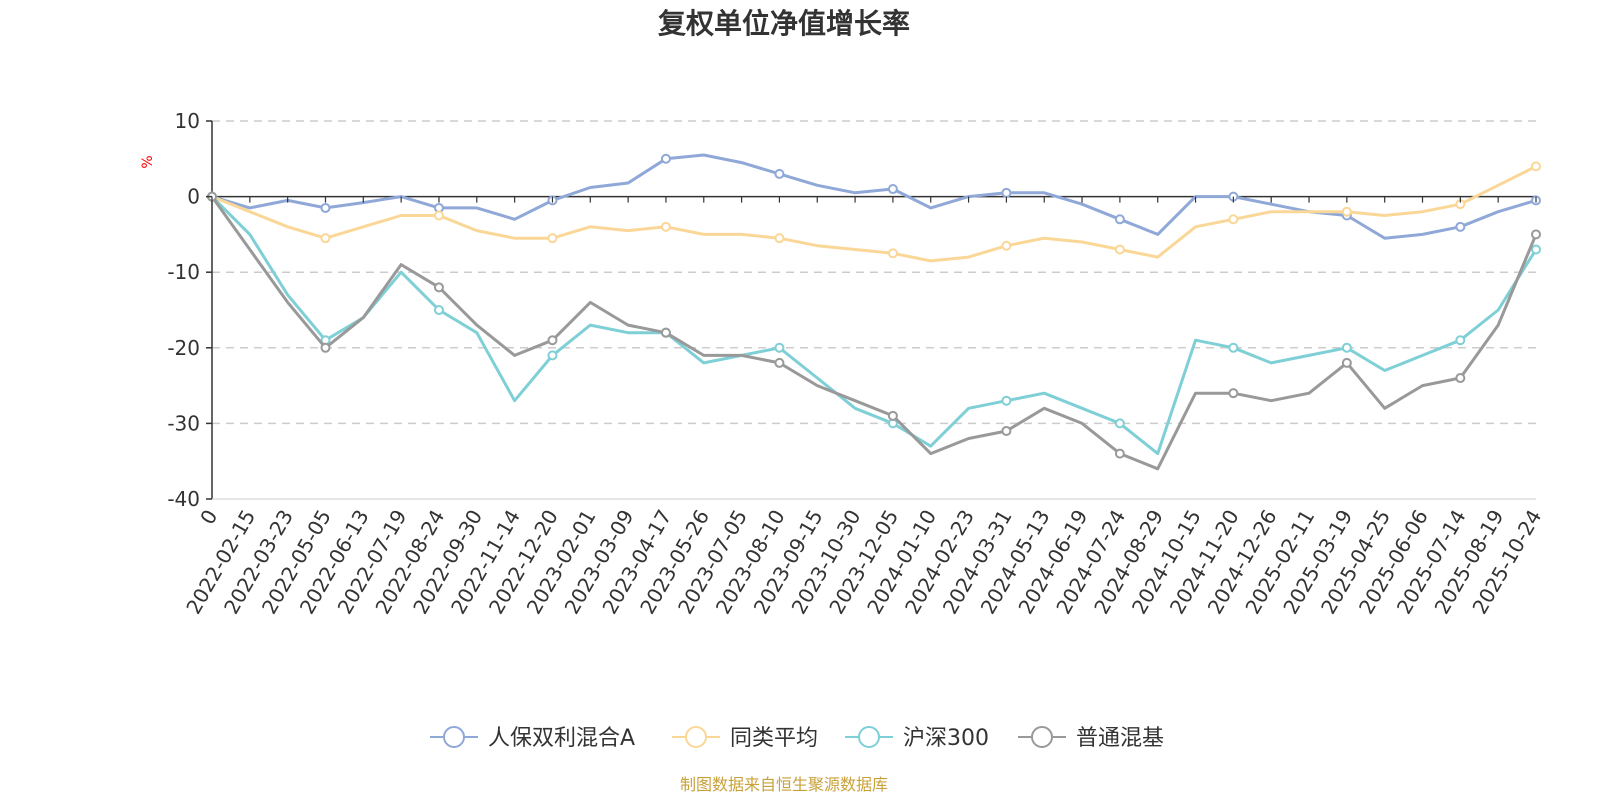 The width and height of the screenshot is (1600, 800). Describe the element at coordinates (183, 499) in the screenshot. I see `y-tick-label: -40` at that location.